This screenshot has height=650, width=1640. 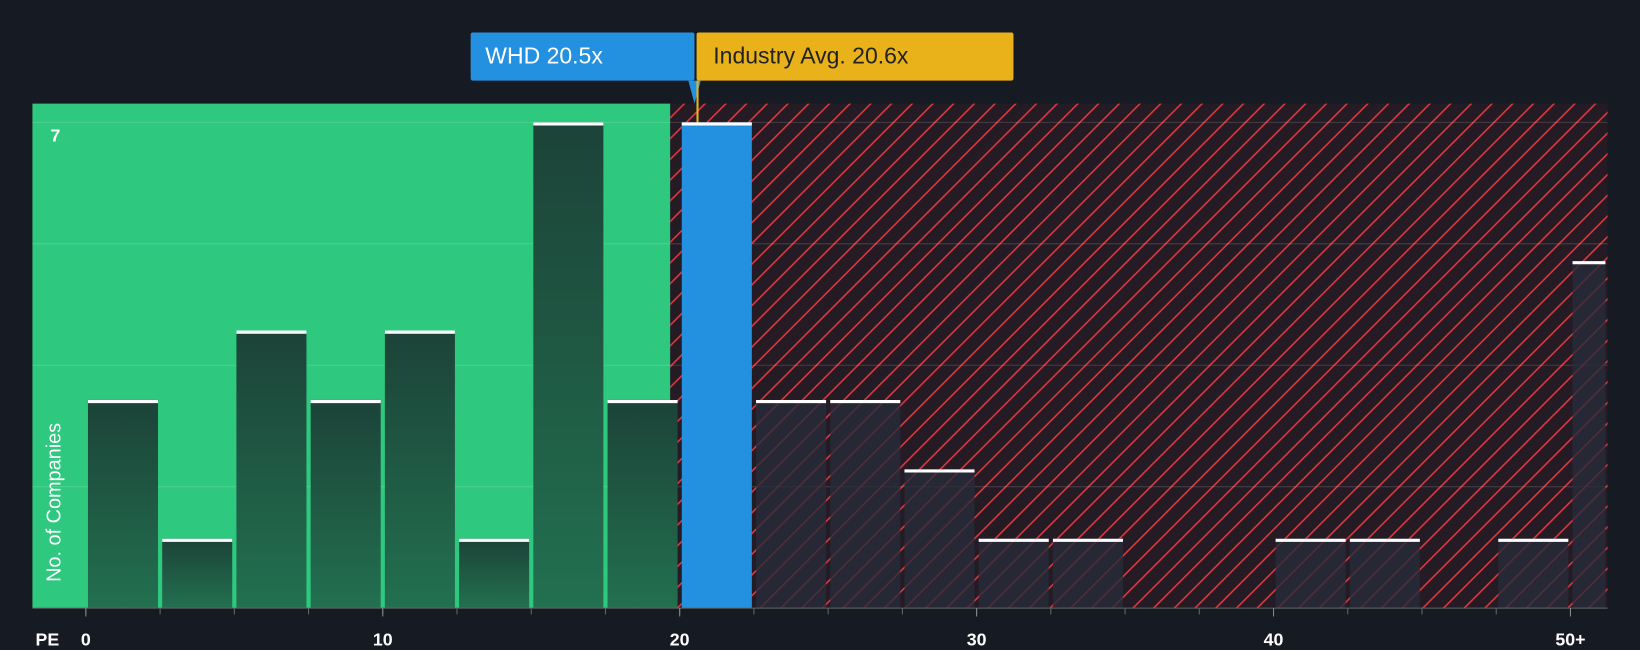 What do you see at coordinates (1570, 639) in the screenshot?
I see `x-tick-label: 50+` at bounding box center [1570, 639].